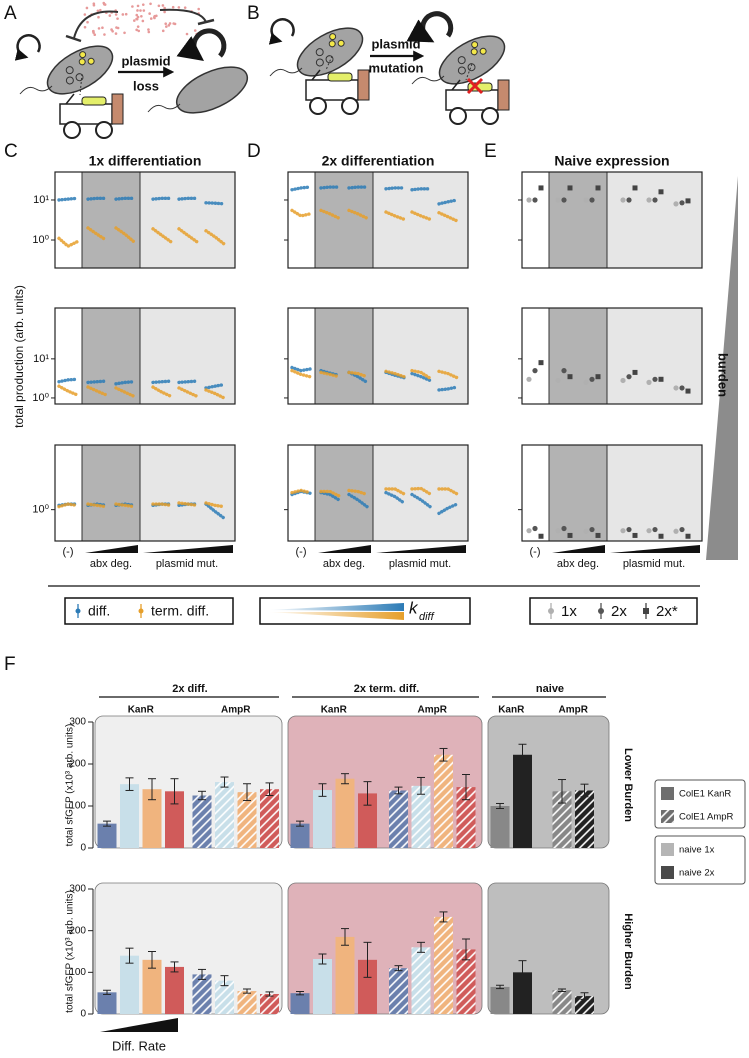 The image size is (749, 1058). I want to click on legend-label: 1x, so click(569, 611).